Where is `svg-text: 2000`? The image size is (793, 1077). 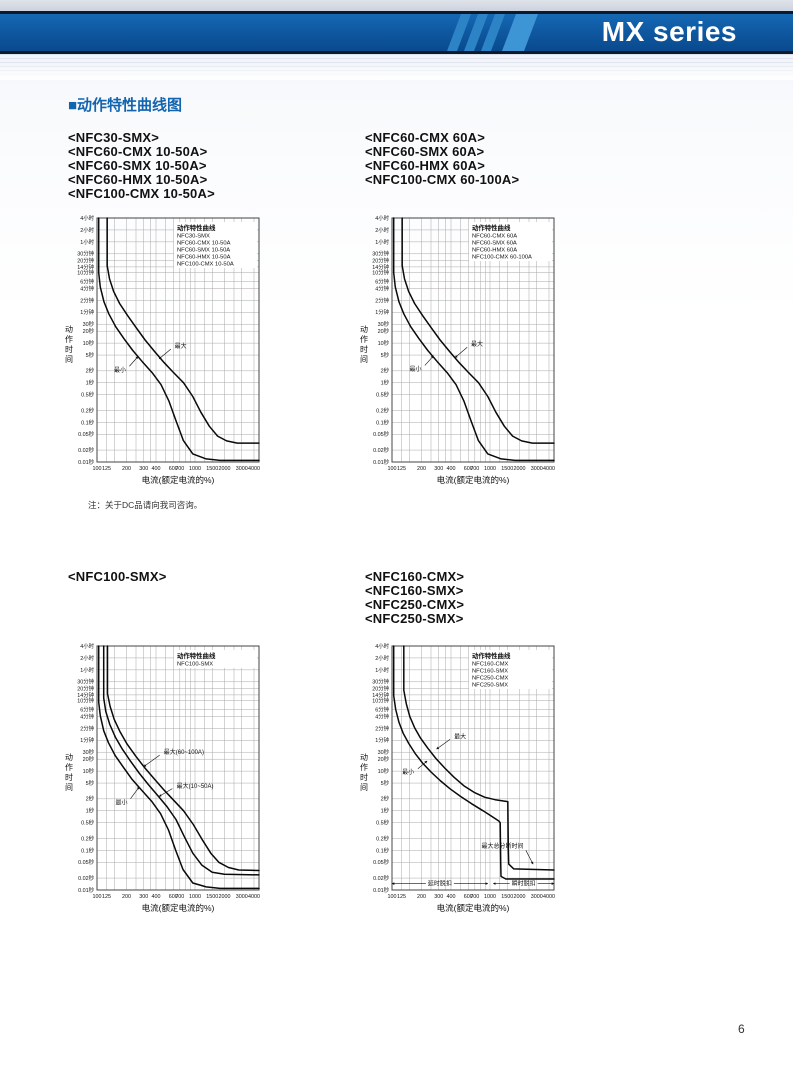 svg-text: 2000 is located at coordinates (519, 469).